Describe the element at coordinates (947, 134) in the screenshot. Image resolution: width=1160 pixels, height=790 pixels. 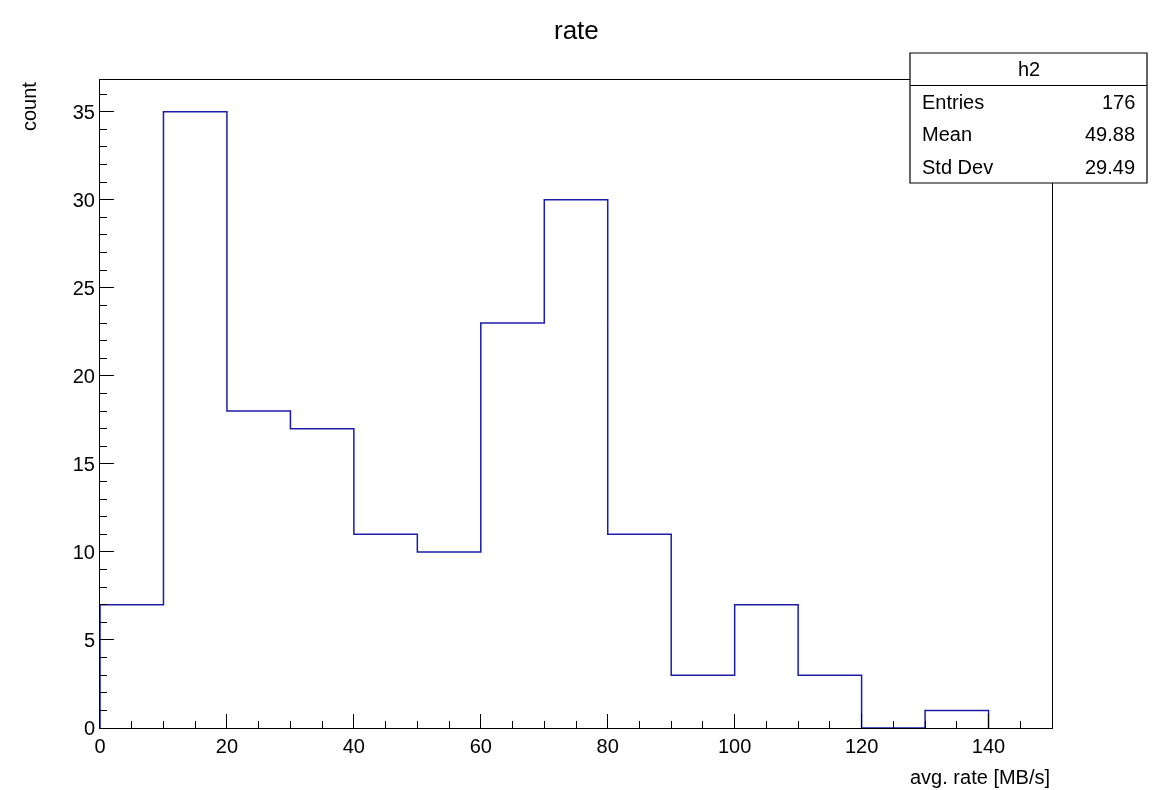
I see `annotation: Mean` at that location.